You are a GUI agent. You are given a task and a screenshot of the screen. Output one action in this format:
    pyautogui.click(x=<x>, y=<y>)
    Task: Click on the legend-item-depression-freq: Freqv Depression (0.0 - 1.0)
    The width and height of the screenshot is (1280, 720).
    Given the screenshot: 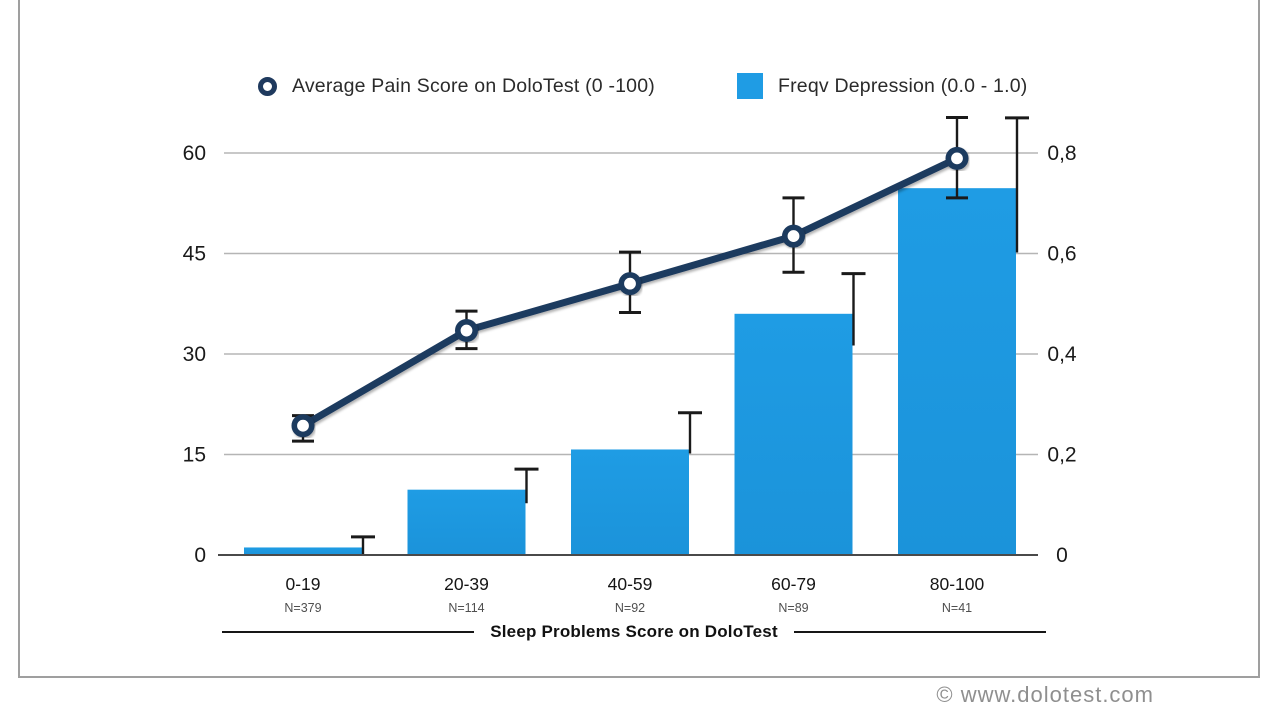 What is the action you would take?
    pyautogui.click(x=882, y=86)
    